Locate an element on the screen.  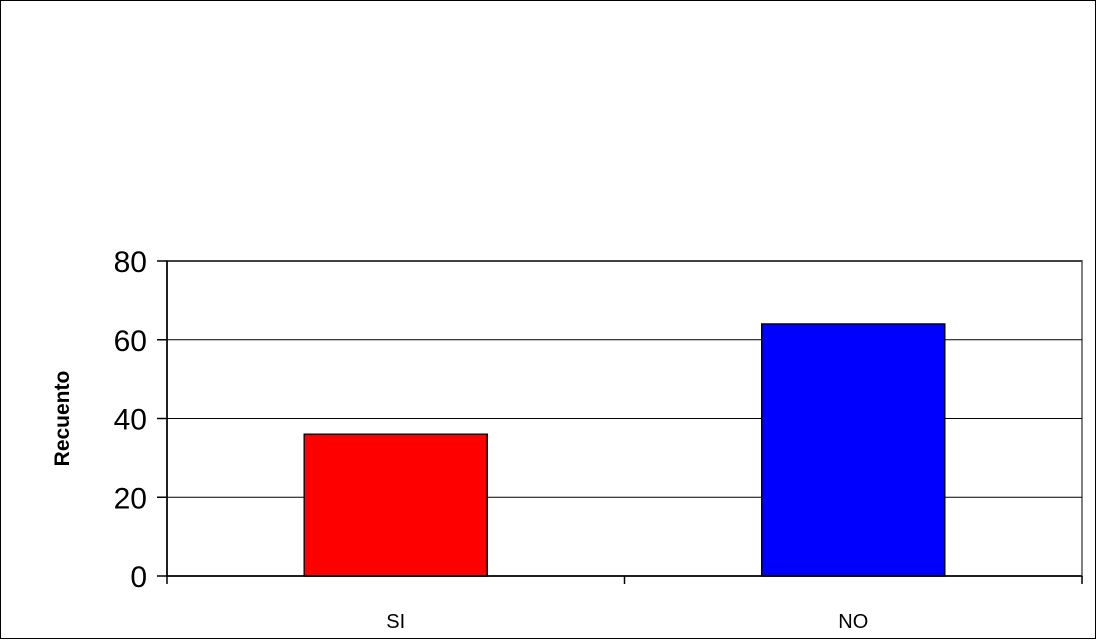
bar-si is located at coordinates (395, 505).